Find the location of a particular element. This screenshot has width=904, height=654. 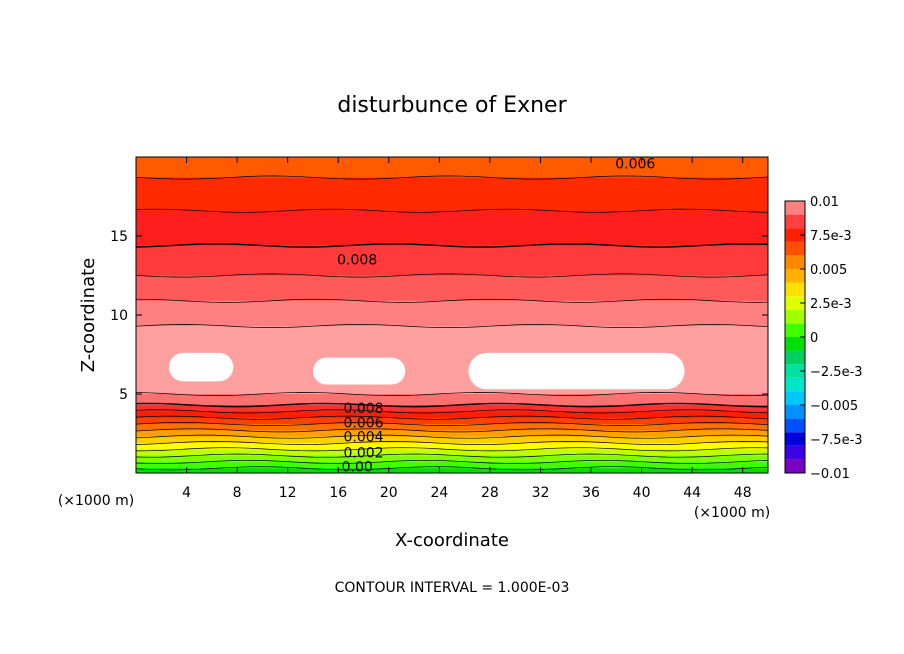

colorbar-tick-label: 2.5e-3 is located at coordinates (831, 304).